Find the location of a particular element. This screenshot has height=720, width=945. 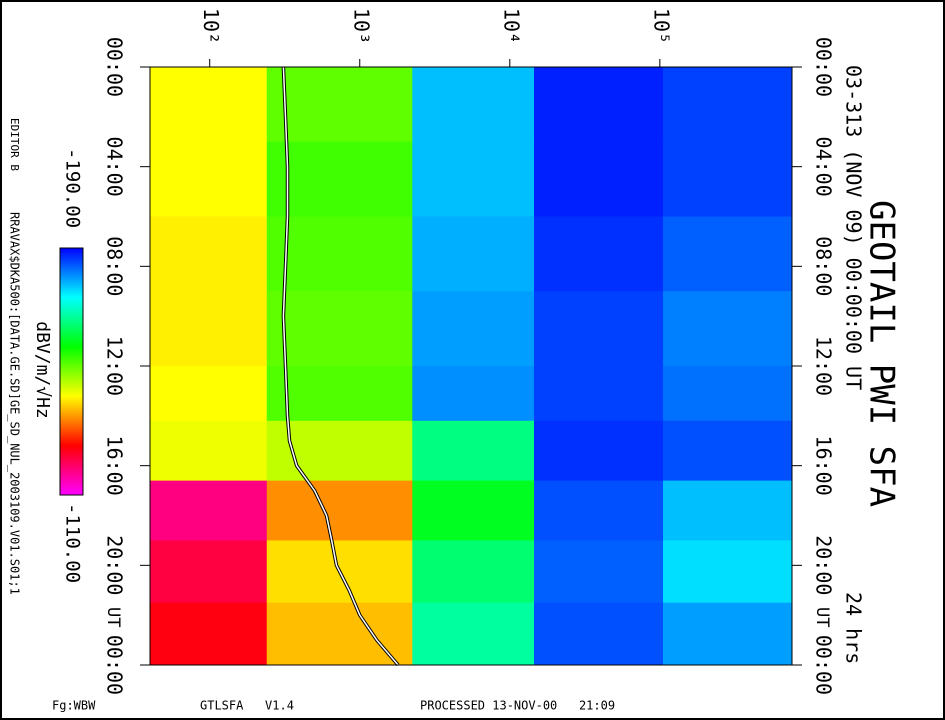

colorbar-label: dBV/m/√Hz is located at coordinates (42, 370).